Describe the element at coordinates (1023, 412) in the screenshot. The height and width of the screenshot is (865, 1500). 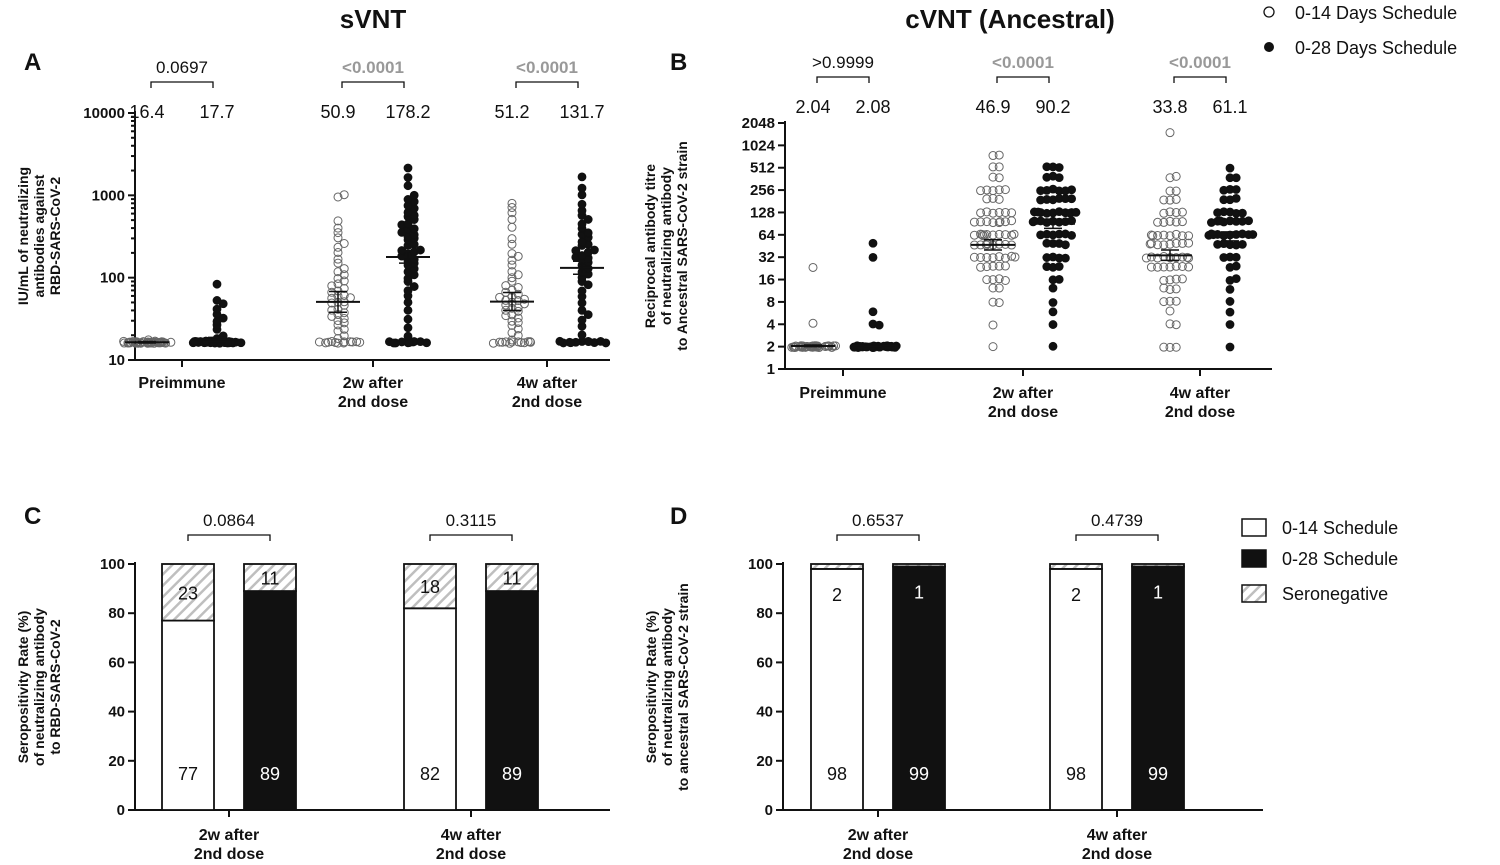
I see `category-label-line: 2nd dose` at that location.